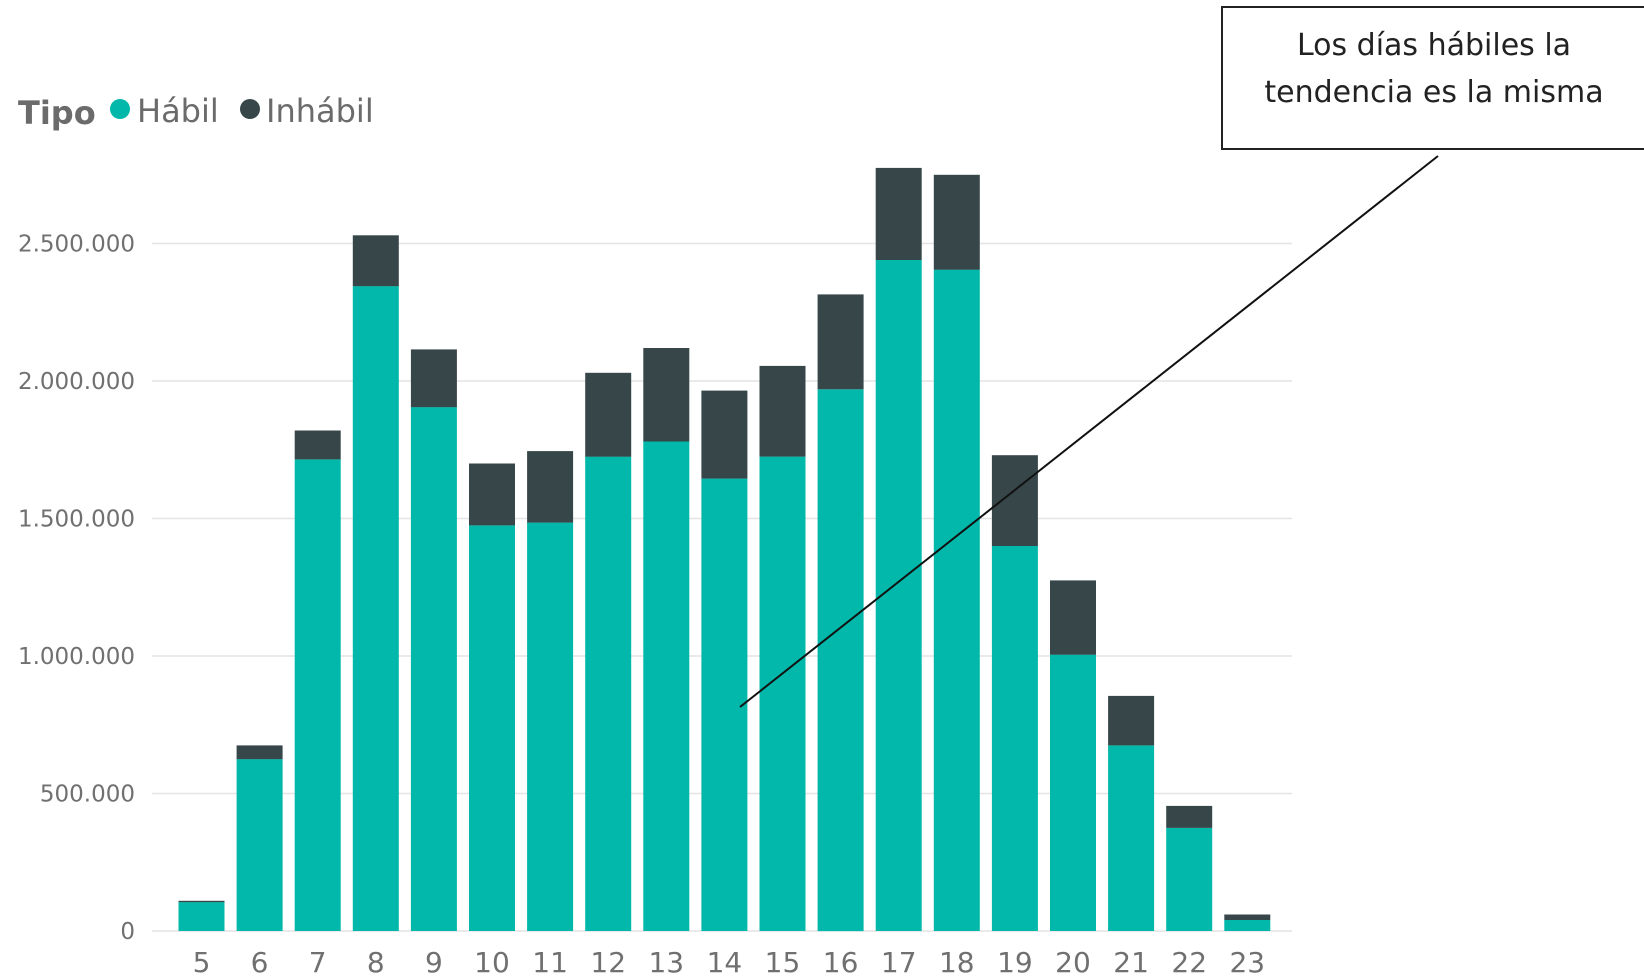  Describe the element at coordinates (120, 109) in the screenshot. I see `legend-swatch-habil` at that location.